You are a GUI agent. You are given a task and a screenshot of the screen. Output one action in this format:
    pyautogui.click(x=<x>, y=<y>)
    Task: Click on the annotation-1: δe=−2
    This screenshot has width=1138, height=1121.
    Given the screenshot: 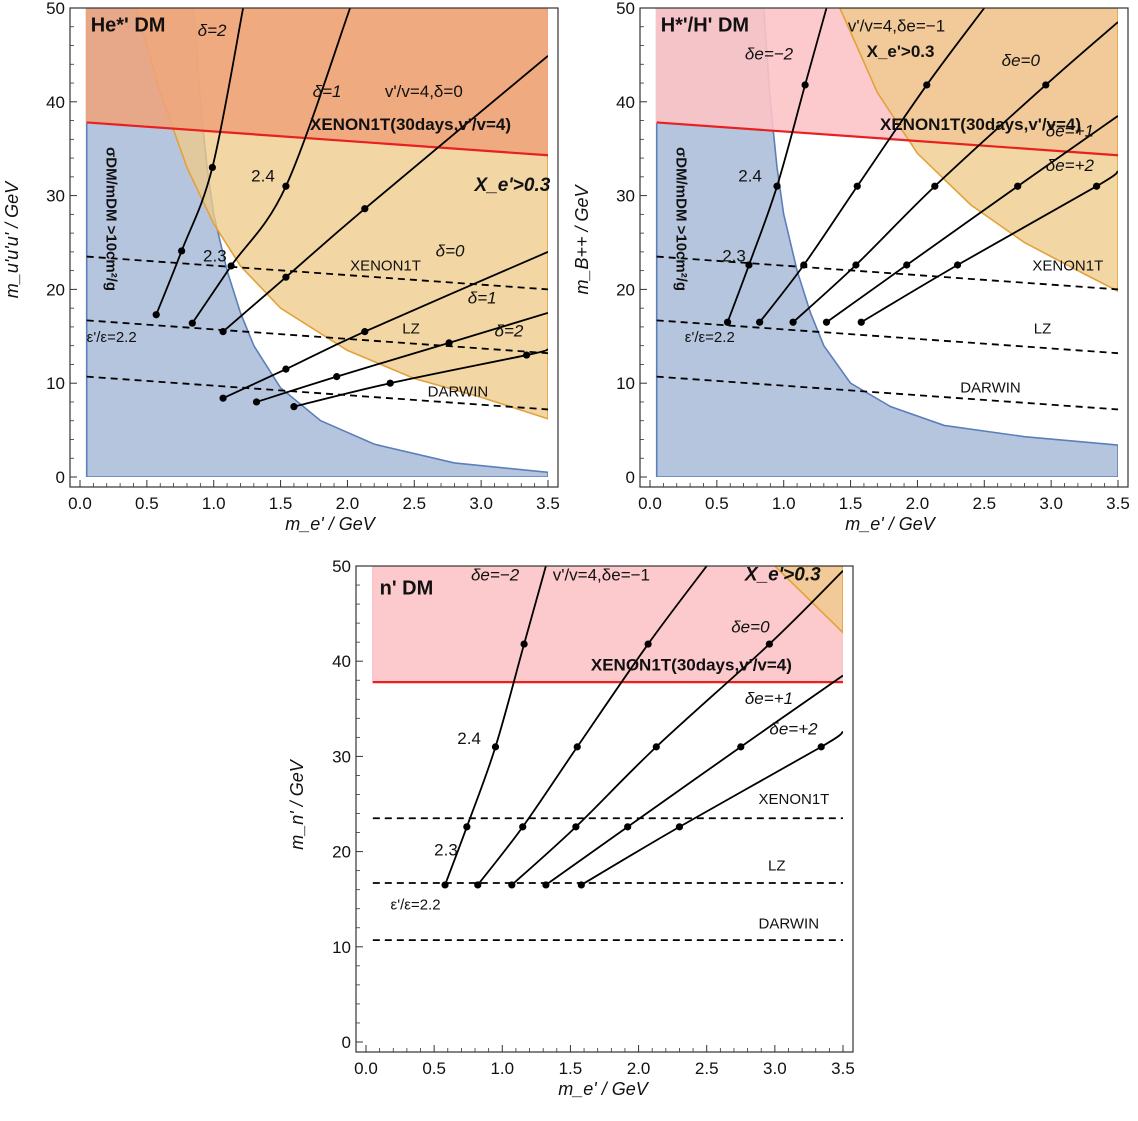 What is the action you would take?
    pyautogui.click(x=769, y=54)
    